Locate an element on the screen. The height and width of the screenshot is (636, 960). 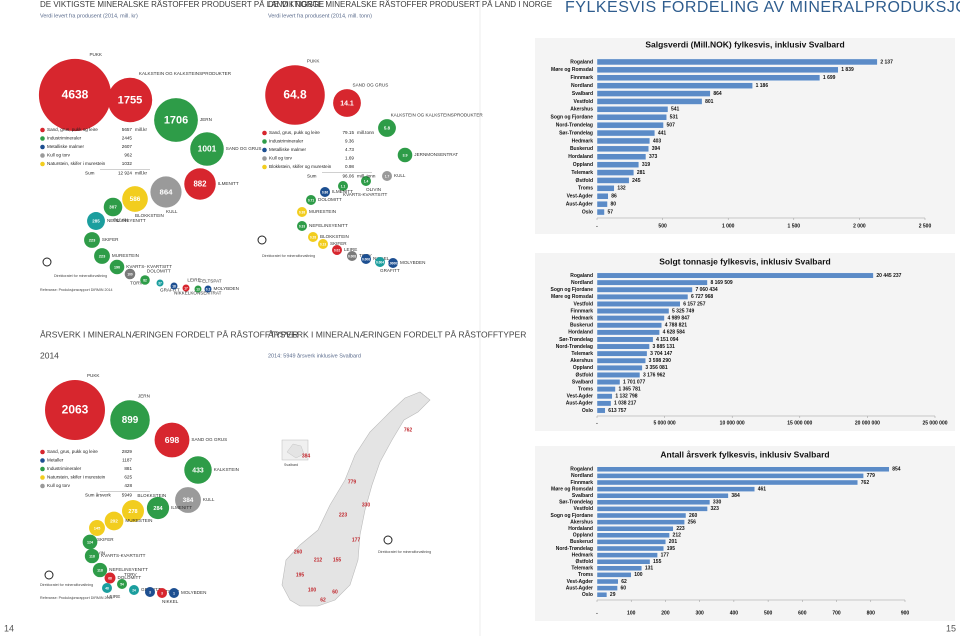
sum-value: 96.06 is located at coordinates (349, 176).